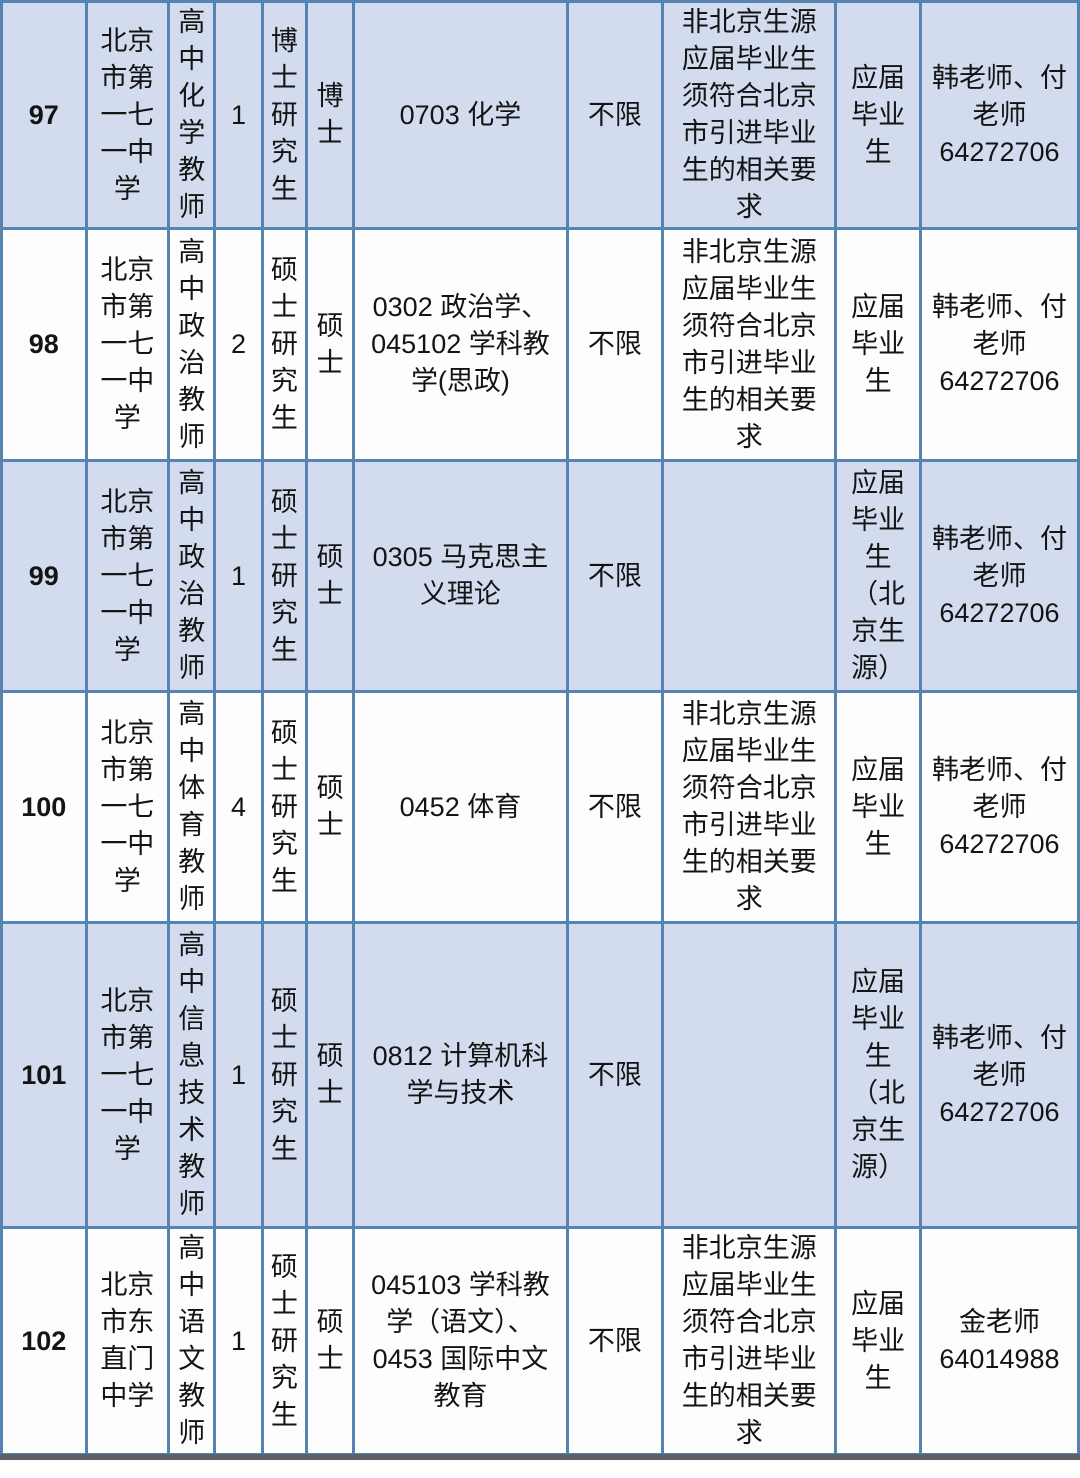 The width and height of the screenshot is (1080, 1478). What do you see at coordinates (330, 115) in the screenshot?
I see `cell-degree: 博 士` at bounding box center [330, 115].